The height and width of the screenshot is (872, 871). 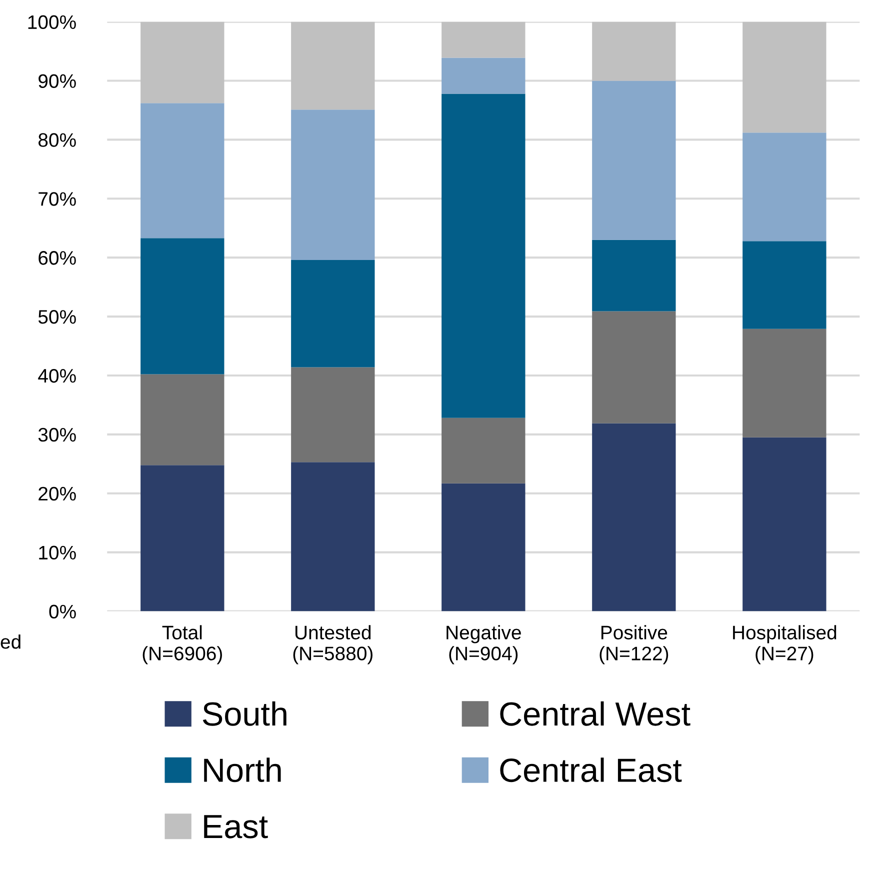 What do you see at coordinates (182, 644) in the screenshot?
I see `x-tick-label: Total (N=6906)` at bounding box center [182, 644].